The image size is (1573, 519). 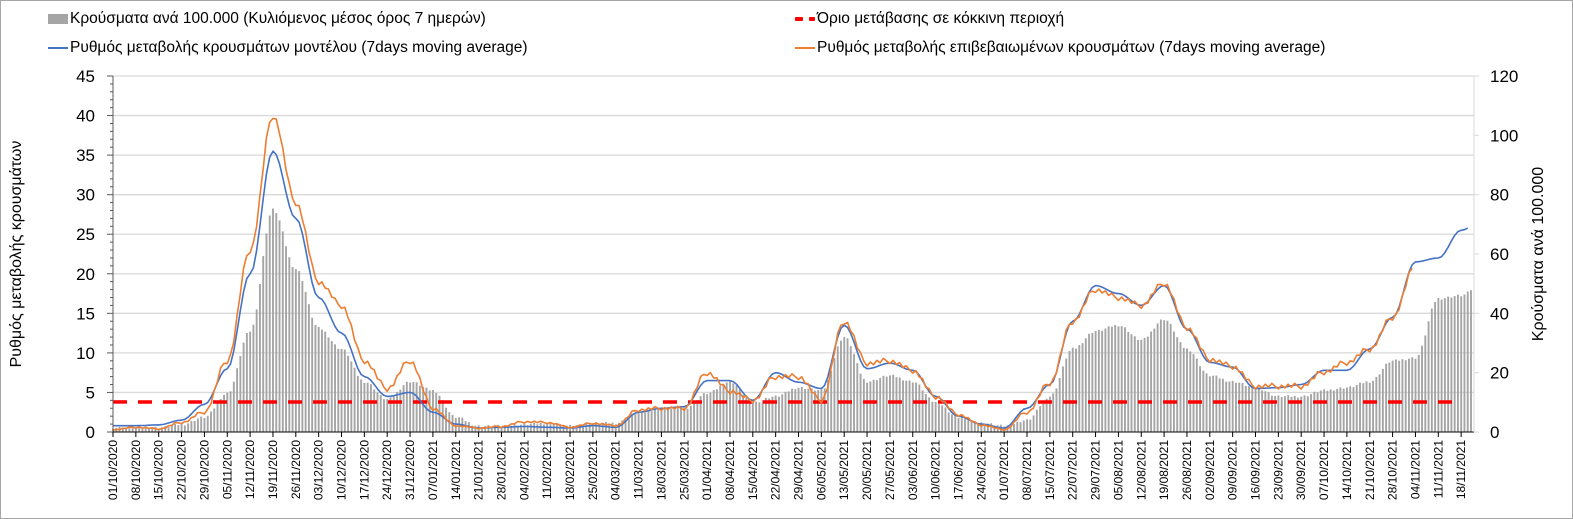 What do you see at coordinates (941, 18) in the screenshot?
I see `legend-threshold-label: Όριο μετάβασης σε κόκκινη περιοχή` at bounding box center [941, 18].